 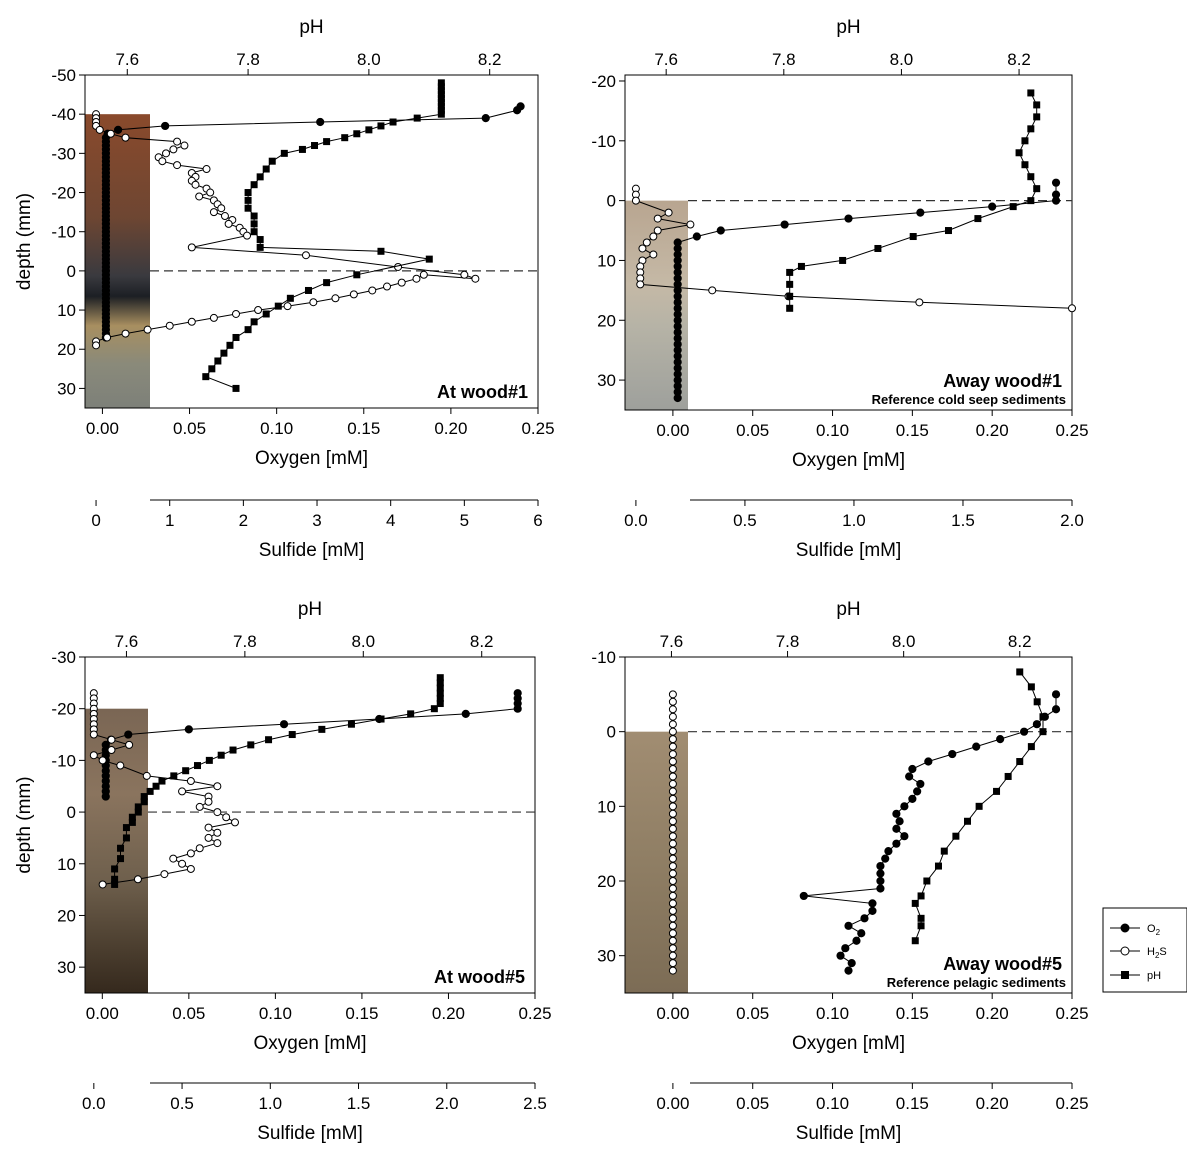 What do you see at coordinates (24, 824) in the screenshot?
I see `y-axis-label: depth (mm)` at bounding box center [24, 824].